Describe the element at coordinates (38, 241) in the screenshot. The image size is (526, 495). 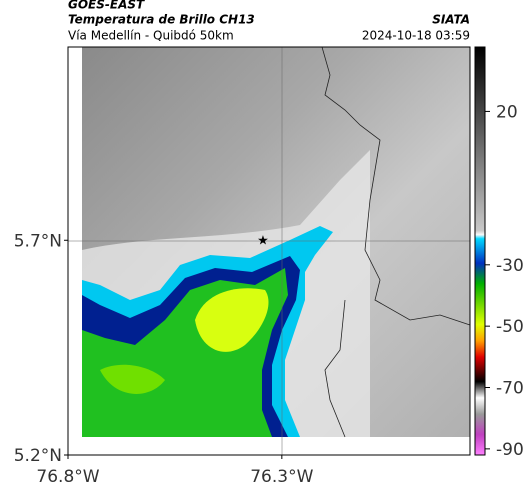
I see `y-tick-label: 5.7°N` at that location.